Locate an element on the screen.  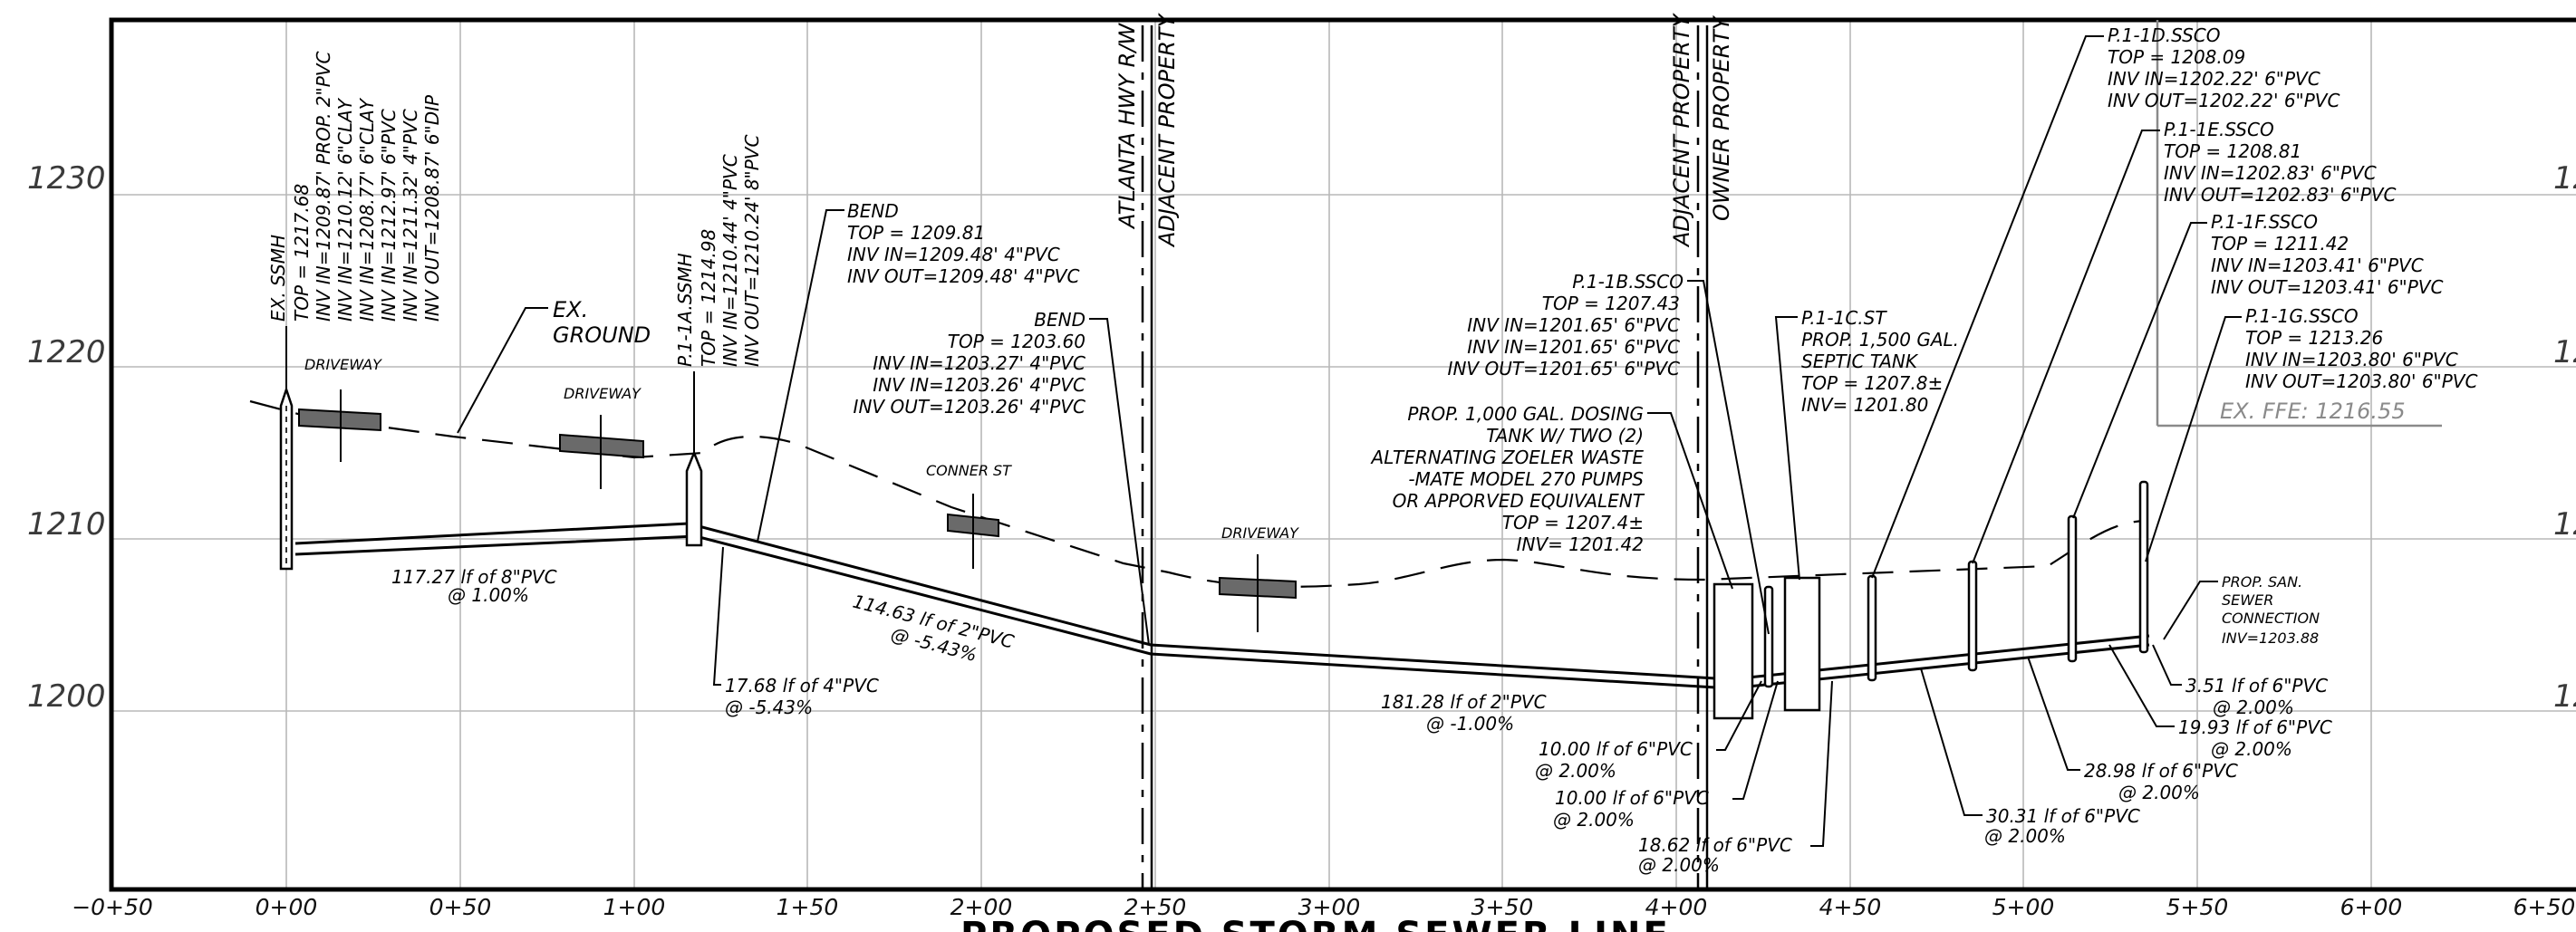
p1-1f-line: P.1-1F.SSCO is located at coordinates (2264, 222).